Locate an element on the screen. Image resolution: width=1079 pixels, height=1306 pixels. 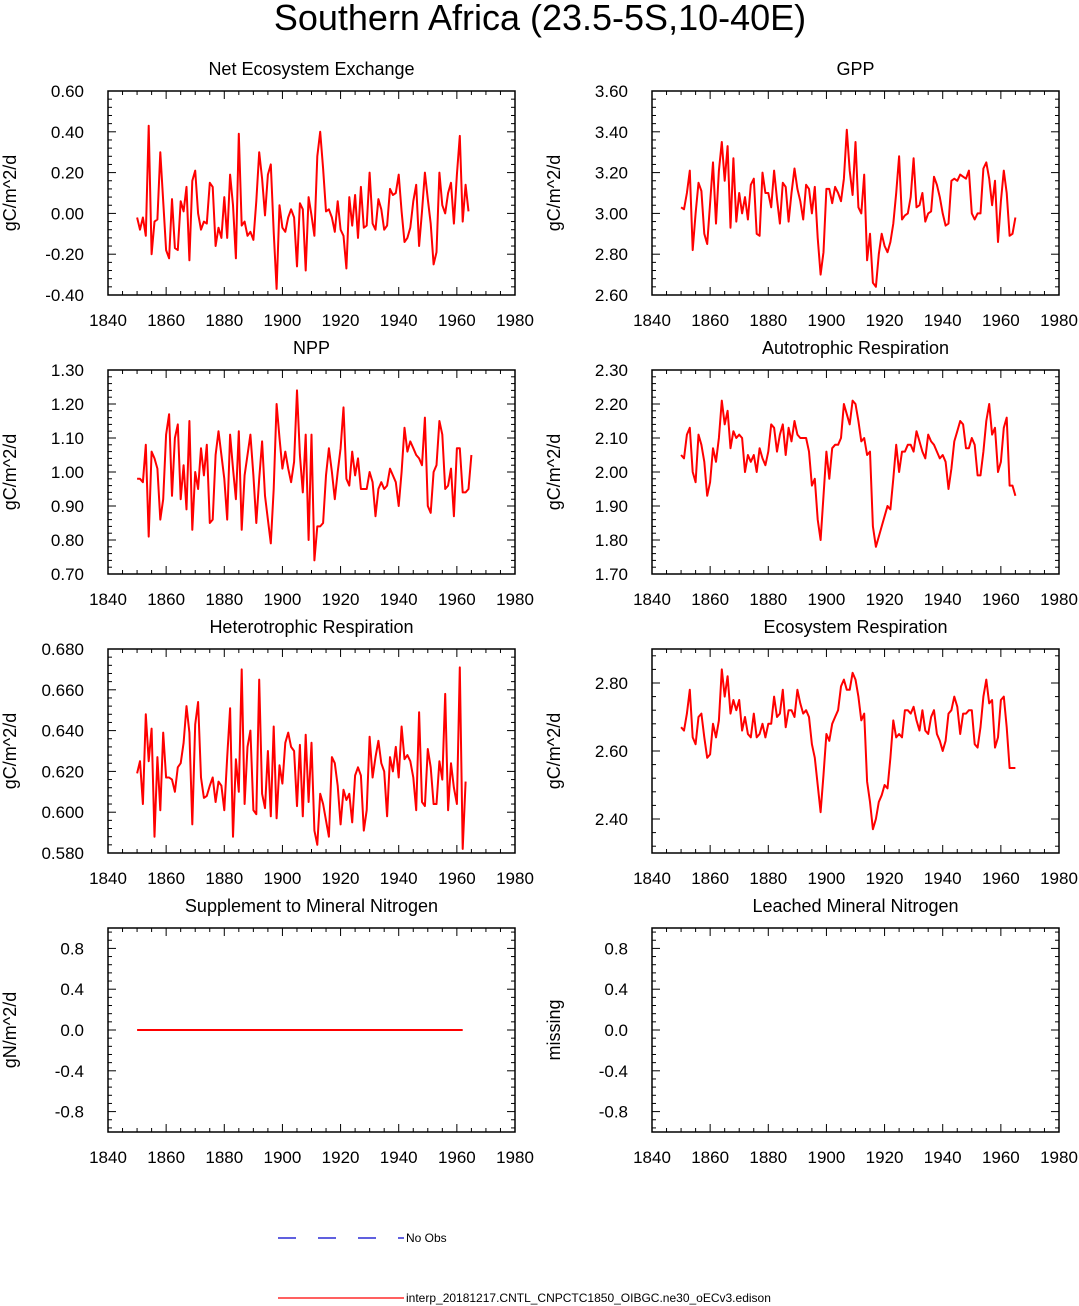
plot-frame is located at coordinates (855, 1030).